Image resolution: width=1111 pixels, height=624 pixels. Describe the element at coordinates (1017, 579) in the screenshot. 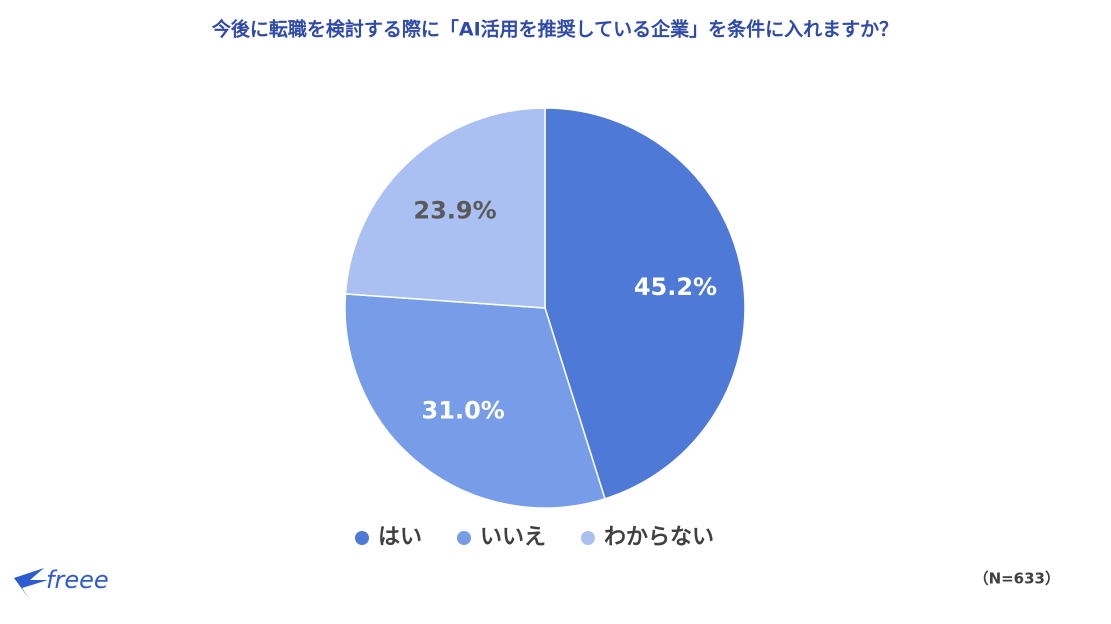

I see `sample-note: （N=633）` at that location.